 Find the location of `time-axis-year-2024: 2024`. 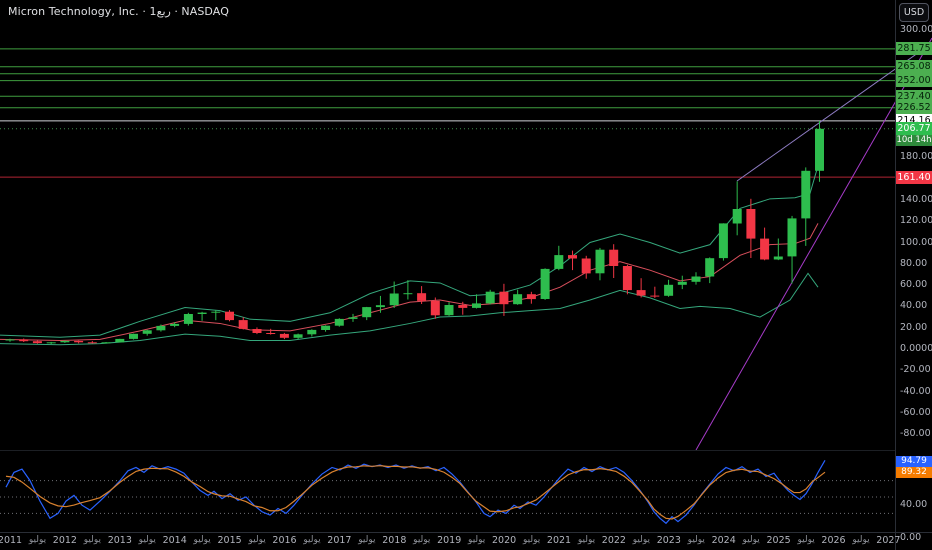

time-axis-year-2024: 2024 is located at coordinates (723, 540).